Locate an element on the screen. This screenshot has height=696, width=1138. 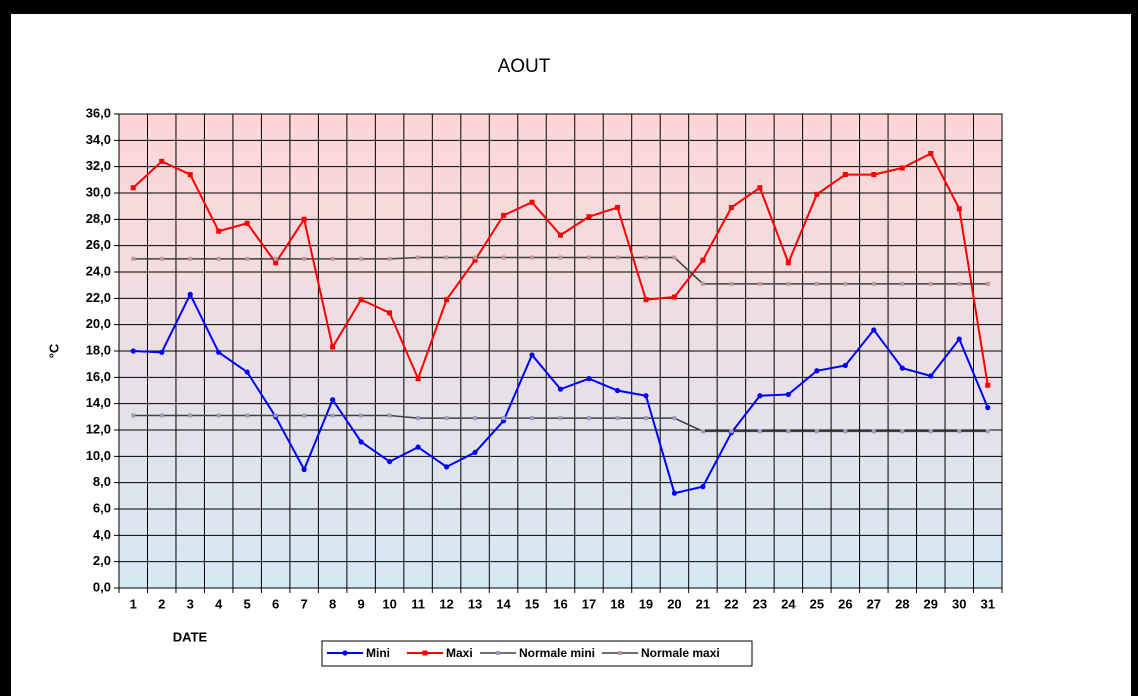
x-tick-label: 30 is located at coordinates (959, 603).